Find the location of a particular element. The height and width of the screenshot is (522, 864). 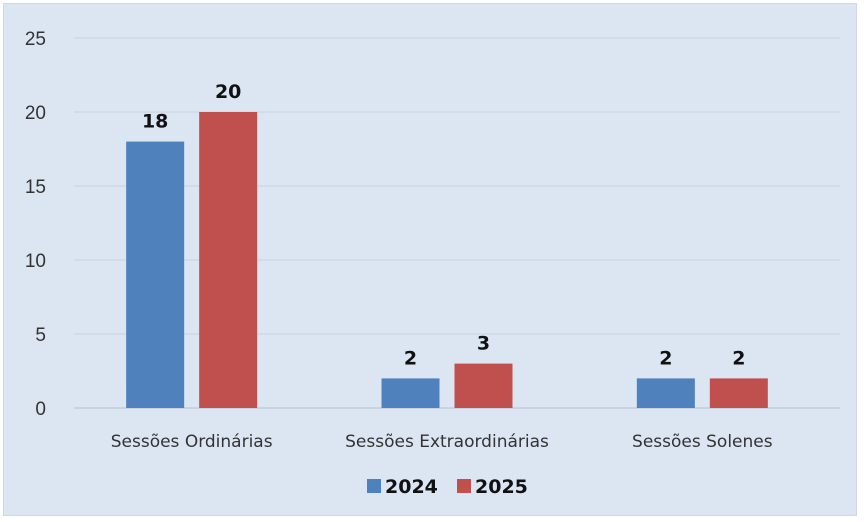

x-category-label: Sessões Extraordinárias is located at coordinates (447, 442).